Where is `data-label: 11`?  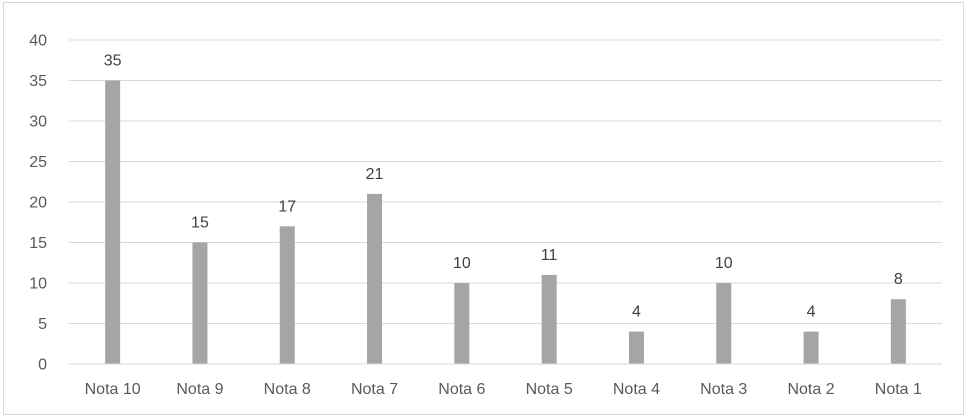
data-label: 11 is located at coordinates (549, 255).